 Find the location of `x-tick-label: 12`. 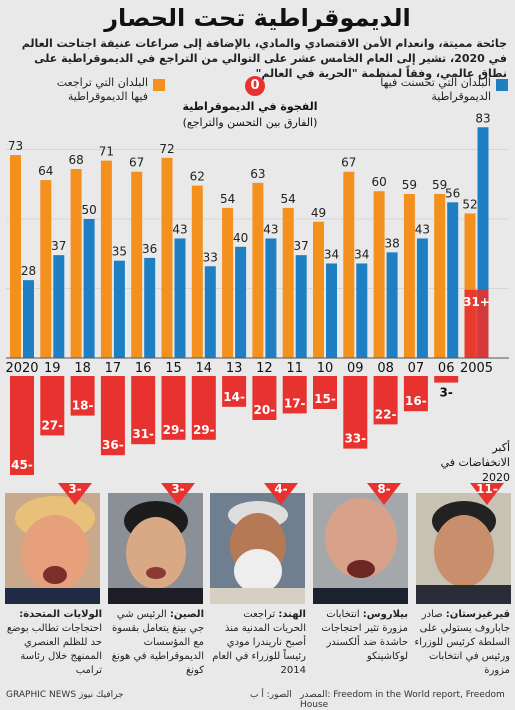

x-tick-label: 12 is located at coordinates (264, 368).